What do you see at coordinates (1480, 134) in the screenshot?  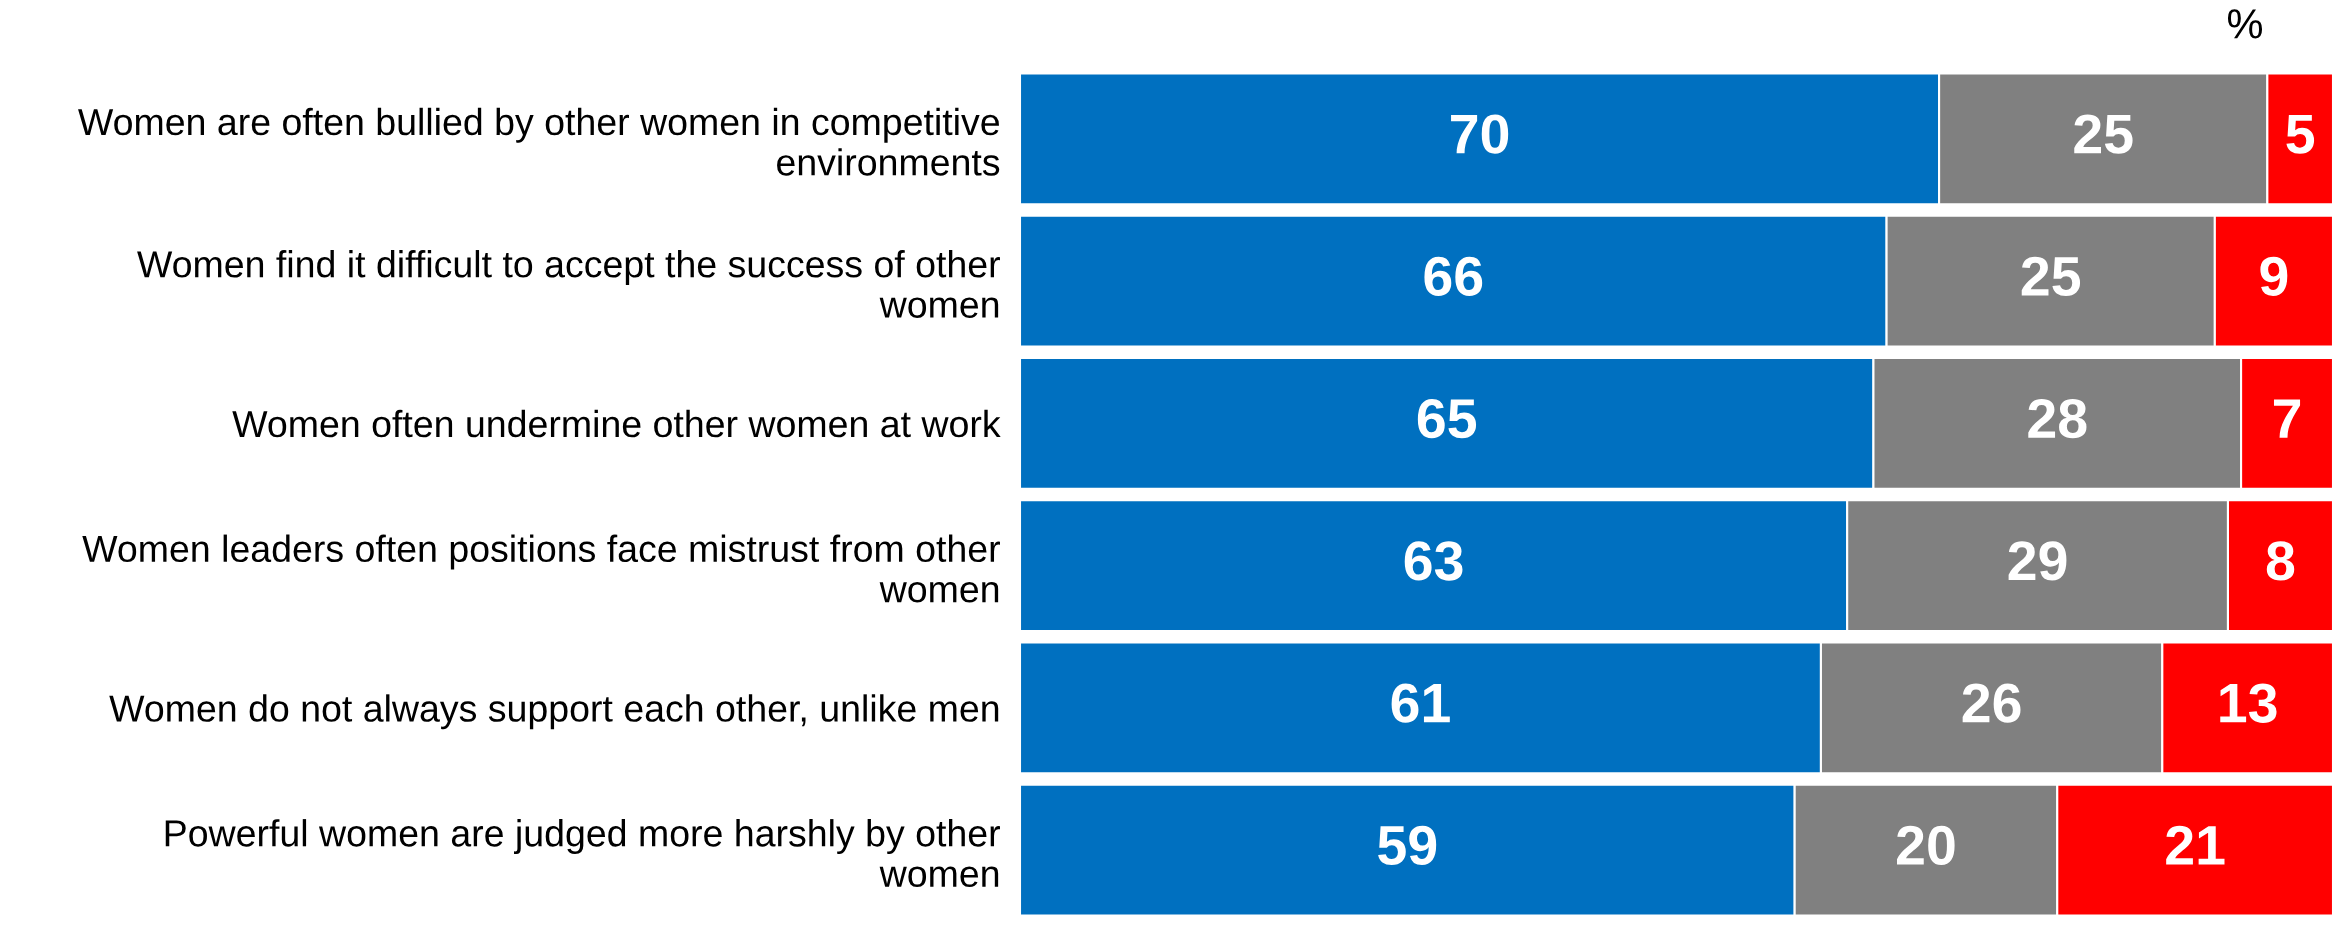 I see `data-label: 70` at bounding box center [1480, 134].